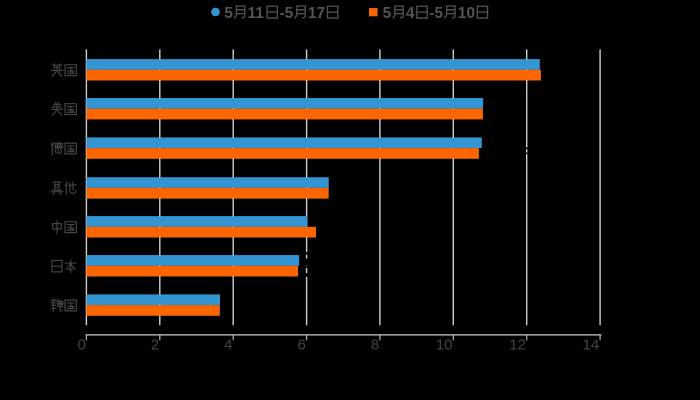 This screenshot has height=400, width=700. Describe the element at coordinates (155, 345) in the screenshot. I see `svg-text: 2` at that location.